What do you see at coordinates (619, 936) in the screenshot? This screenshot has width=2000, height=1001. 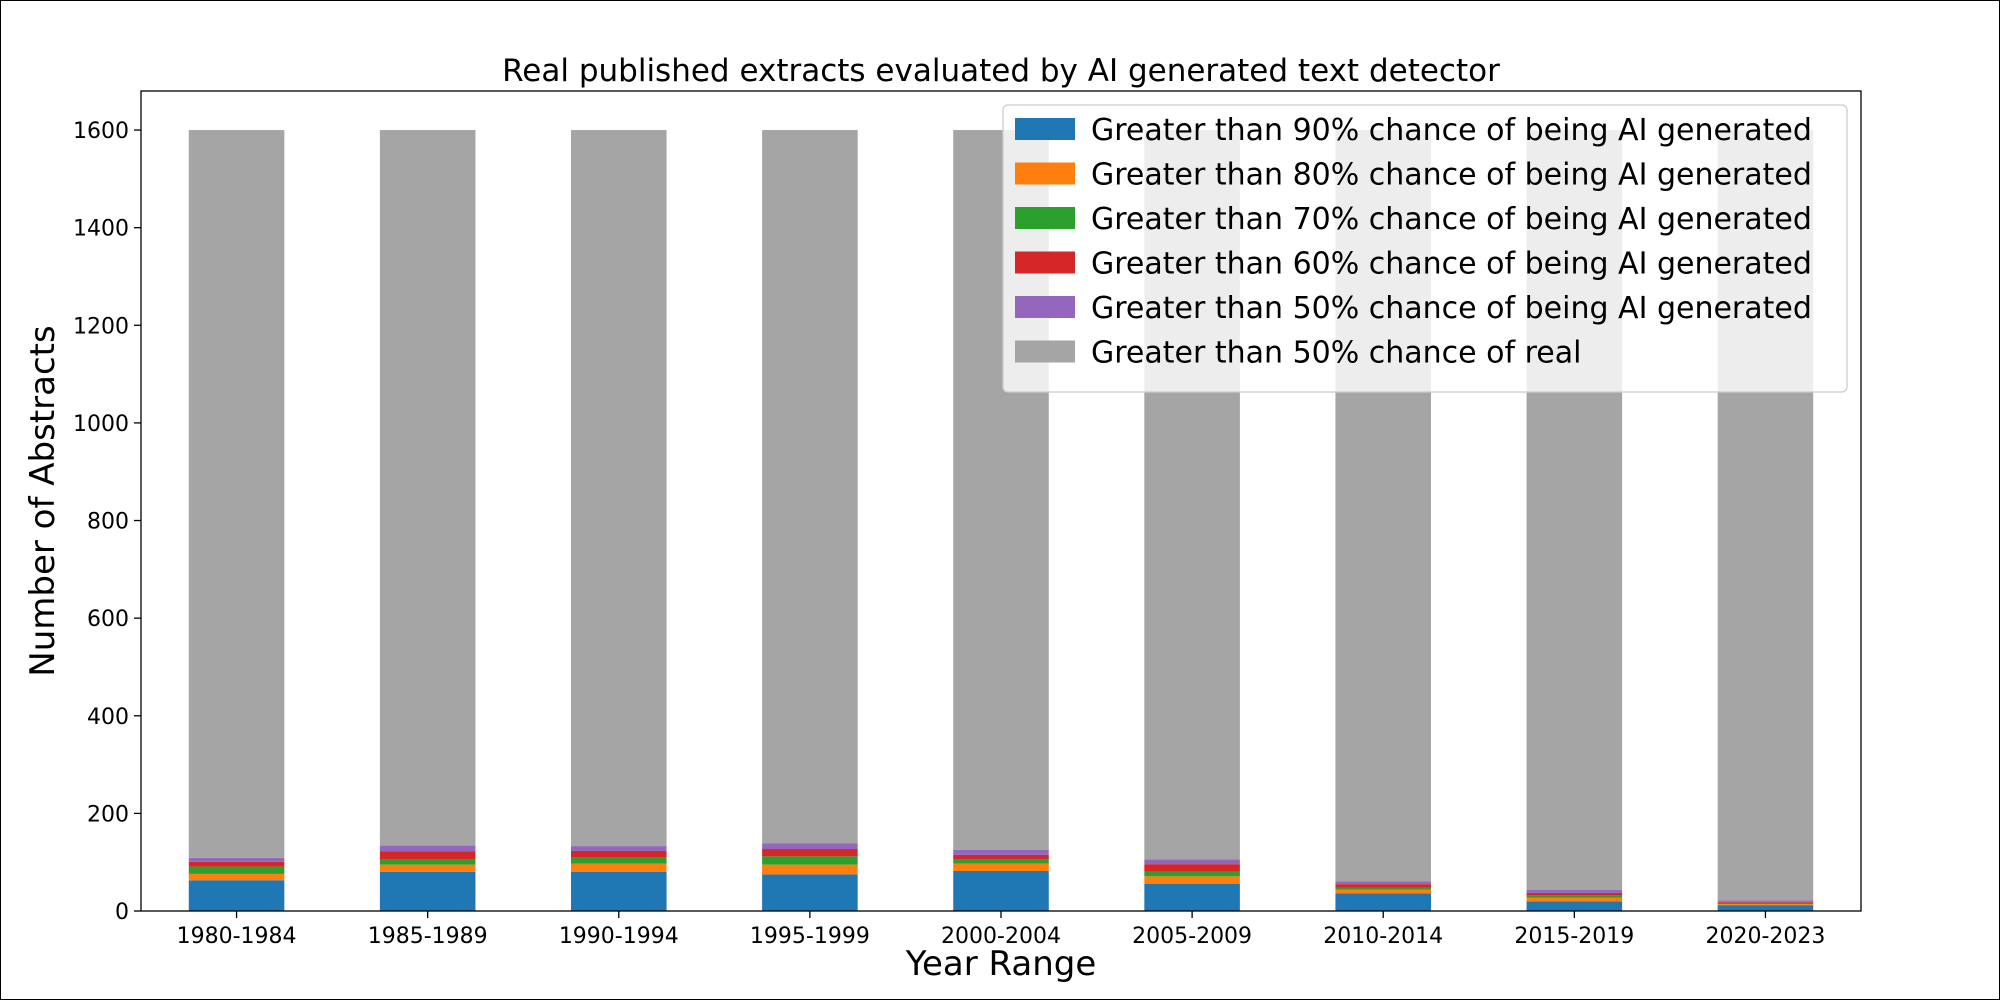 I see `x-tick-label: 1990-1994` at bounding box center [619, 936].